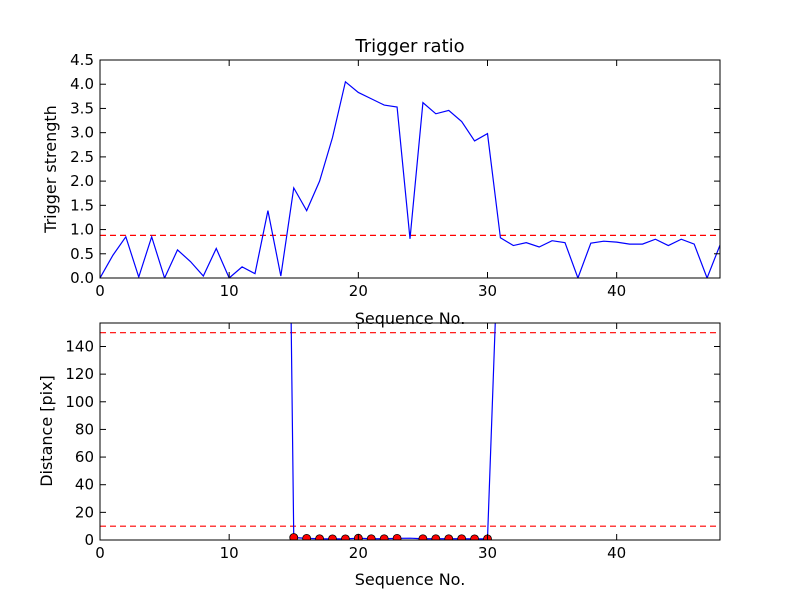 The width and height of the screenshot is (800, 600). What do you see at coordinates (82, 133) in the screenshot?
I see `top-y-tick-label: 3.0` at bounding box center [82, 133].